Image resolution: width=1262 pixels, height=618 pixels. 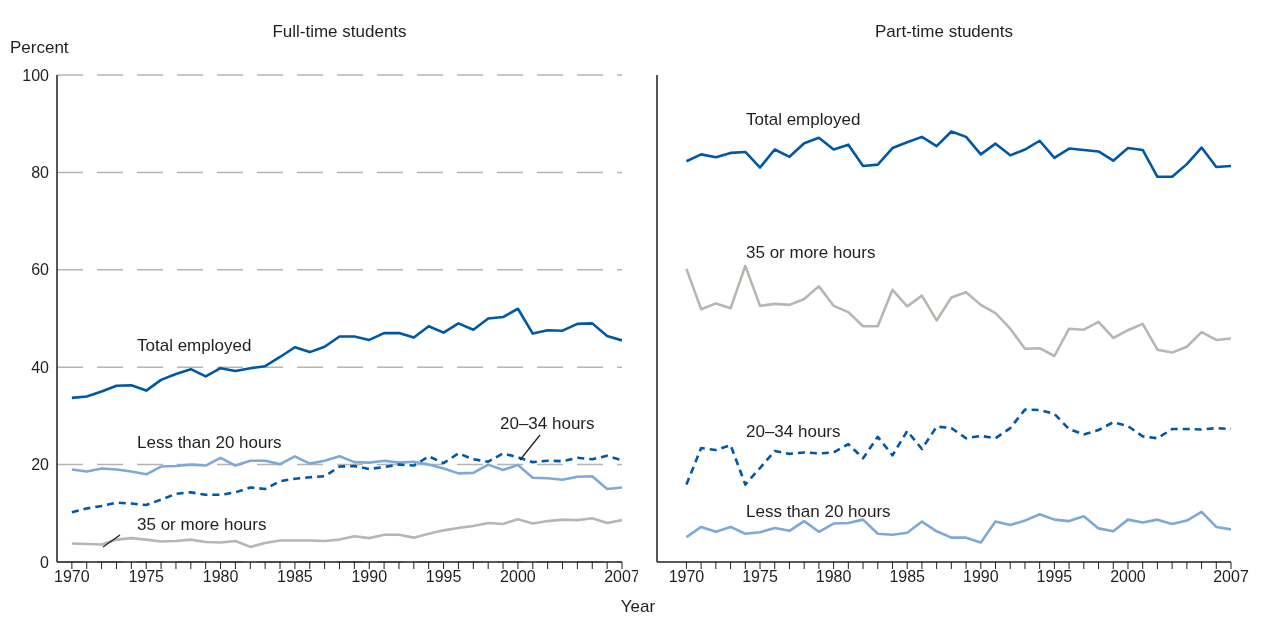 I want to click on y-tick-label: 60, so click(x=40, y=270).